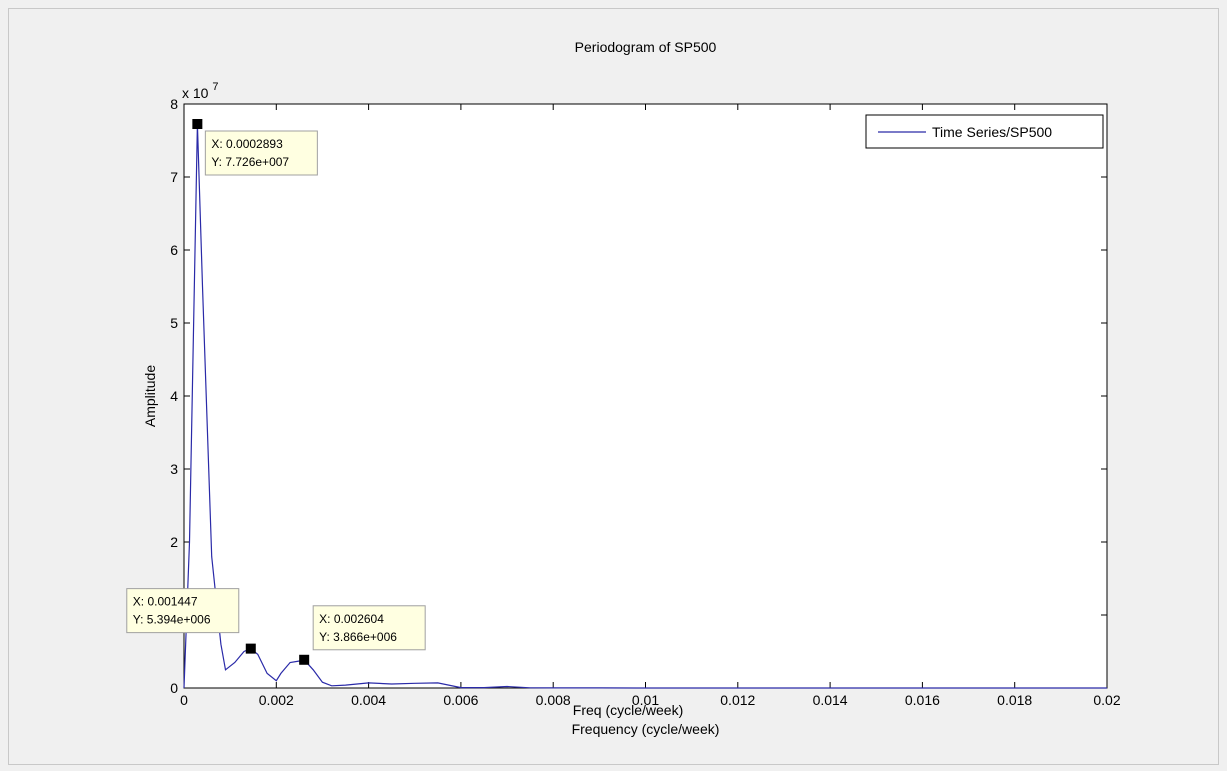 This screenshot has height=771, width=1227. What do you see at coordinates (737, 700) in the screenshot?
I see `x-tick-label: 0.012` at bounding box center [737, 700].